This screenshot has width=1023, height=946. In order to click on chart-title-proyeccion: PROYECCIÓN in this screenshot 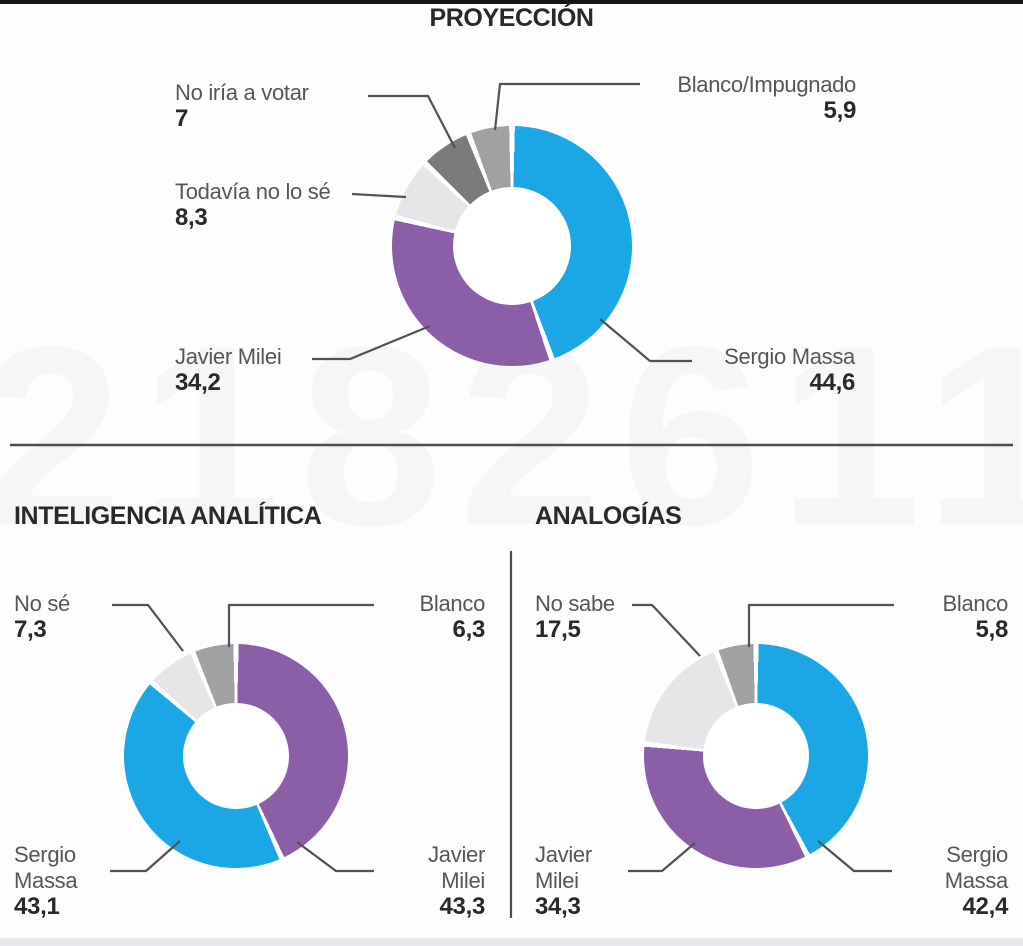, I will do `click(511, 18)`.